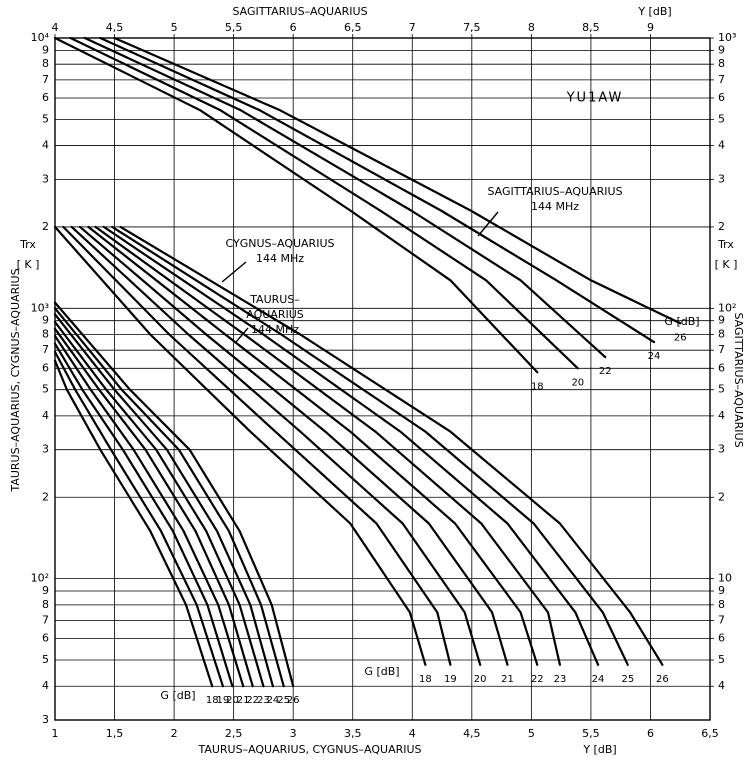 The image size is (751, 767). Describe the element at coordinates (721, 226) in the screenshot. I see `y2-tick-label: 2` at that location.